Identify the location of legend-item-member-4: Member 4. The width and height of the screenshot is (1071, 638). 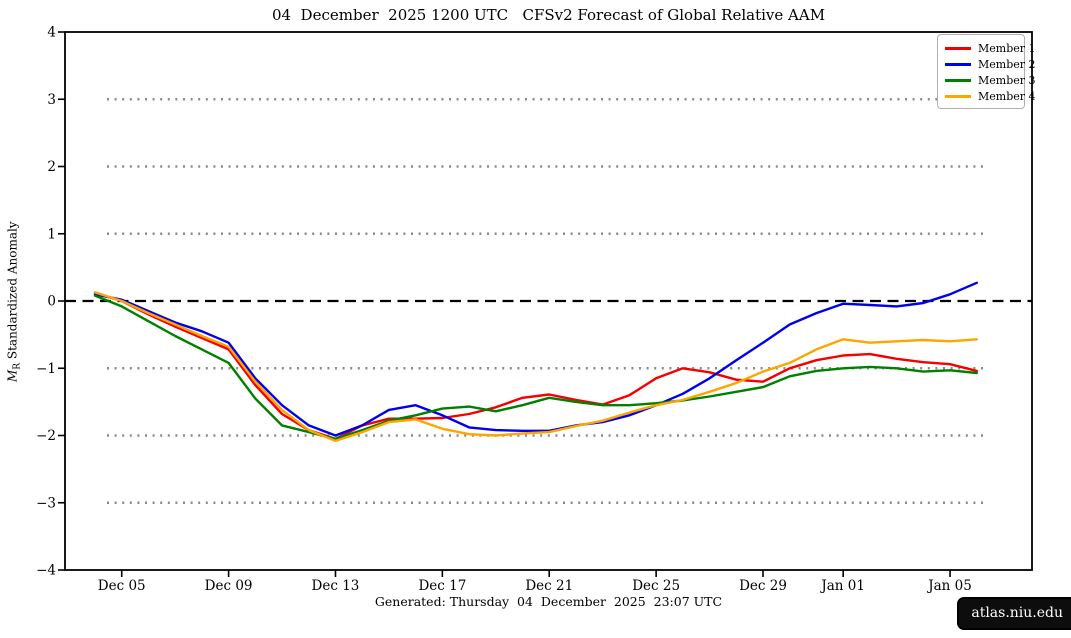
(990, 96).